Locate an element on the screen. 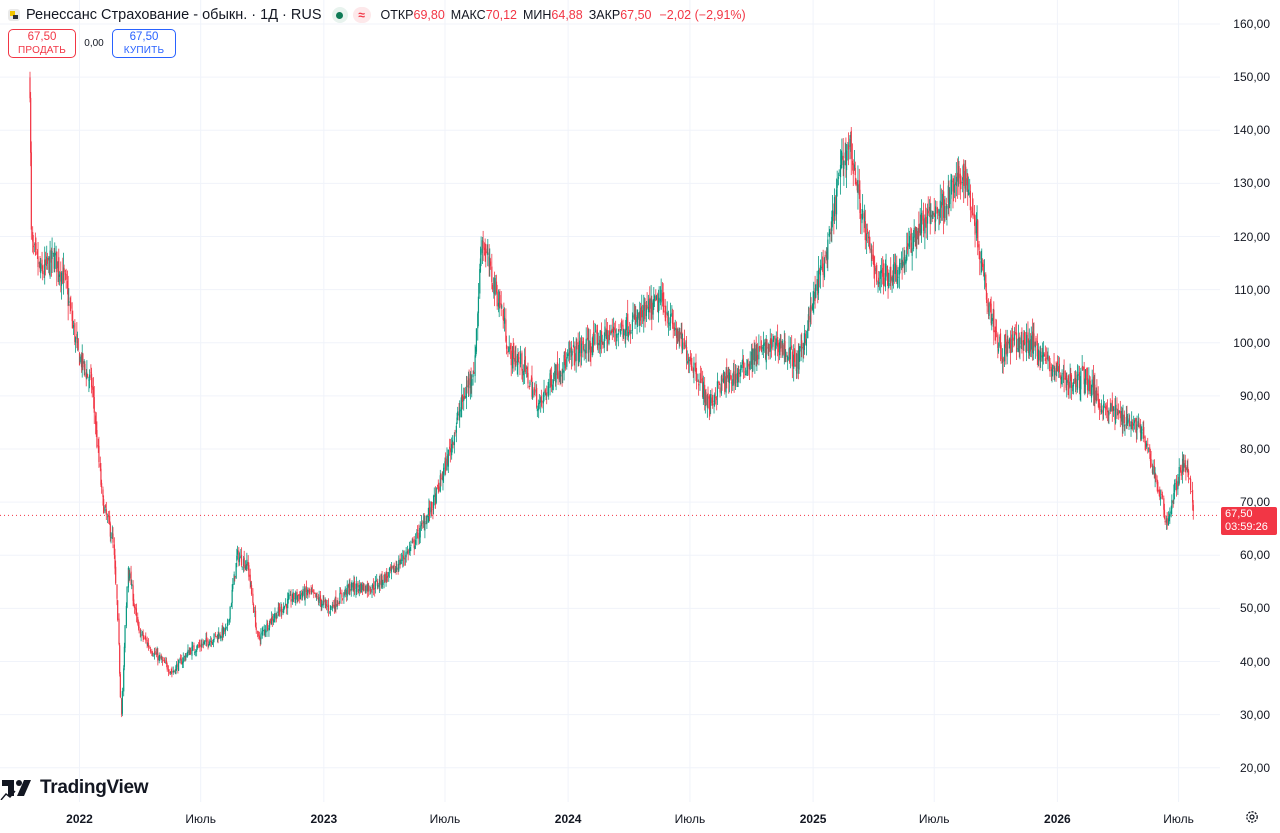 The height and width of the screenshot is (833, 1280). y-tick-label: 70,00 is located at coordinates (1254, 502).